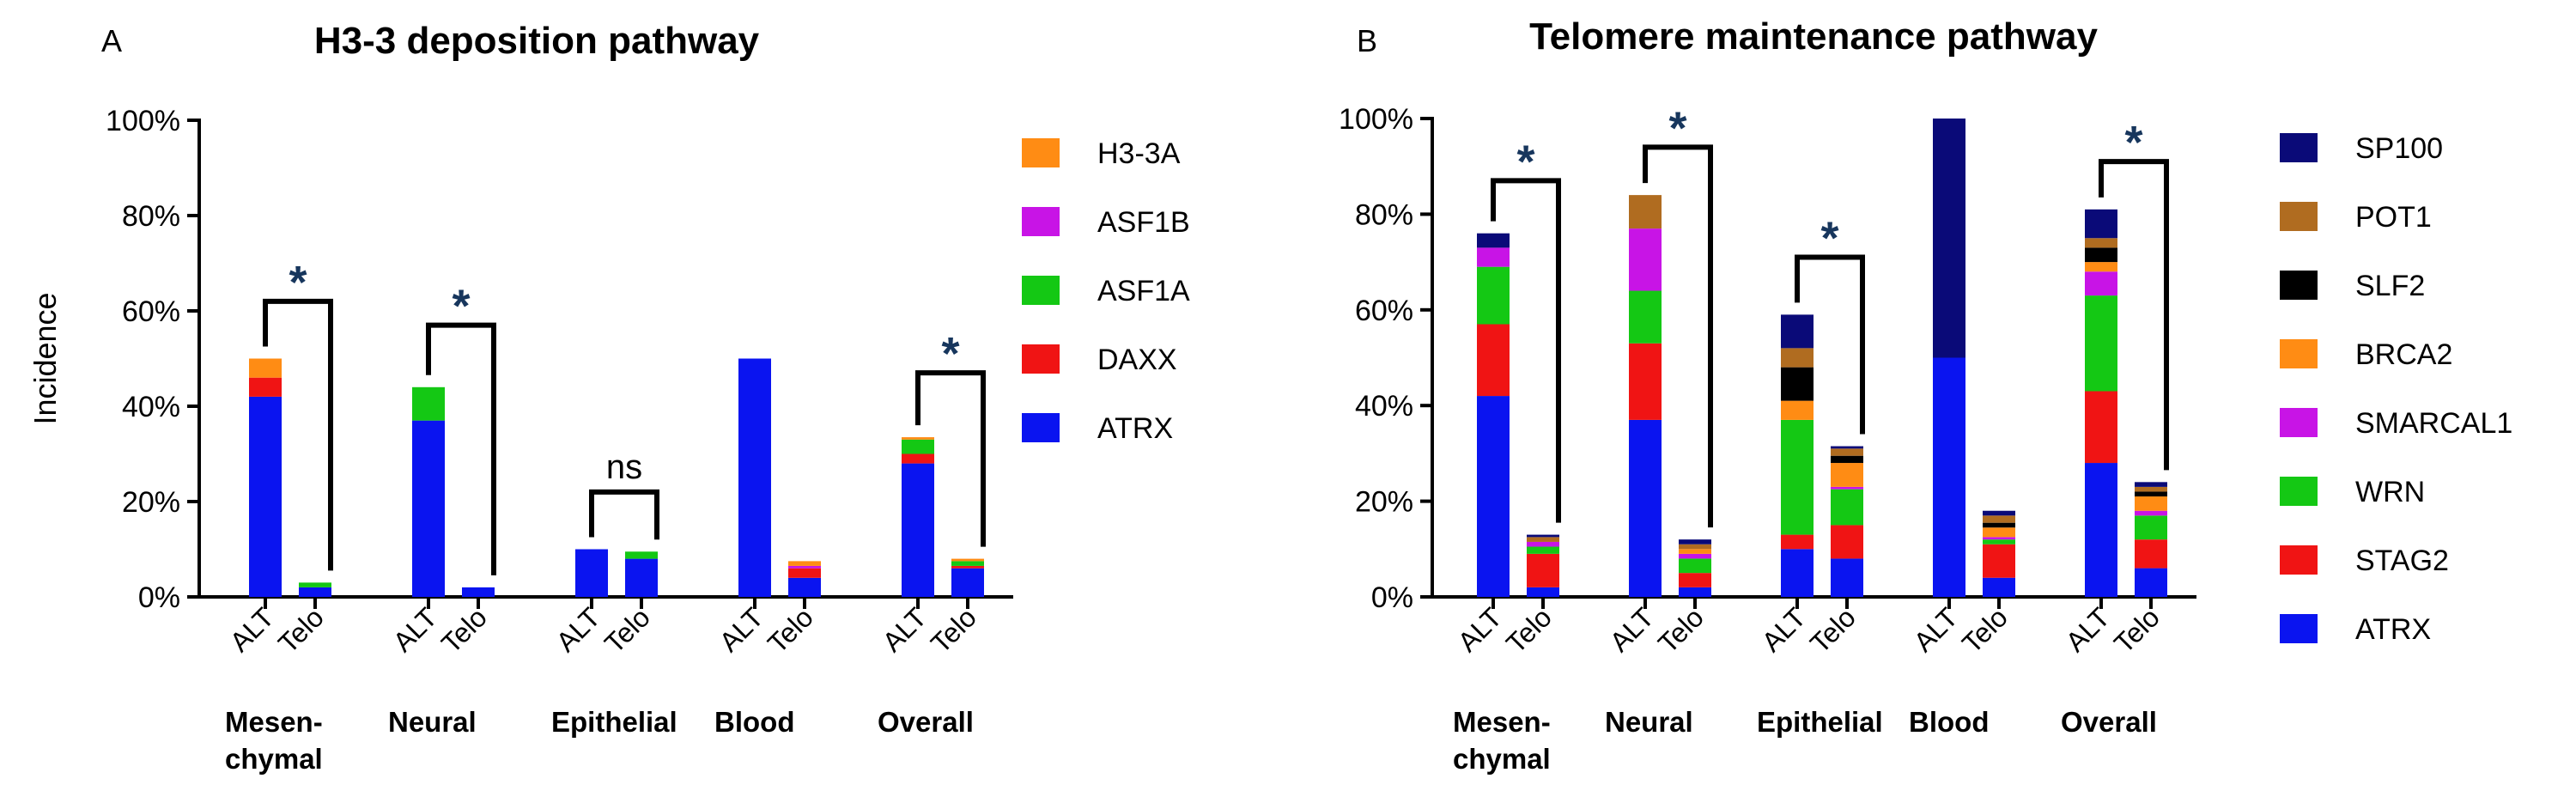 This screenshot has height=797, width=2576. I want to click on legend-swatch-stag2, so click(2299, 560).